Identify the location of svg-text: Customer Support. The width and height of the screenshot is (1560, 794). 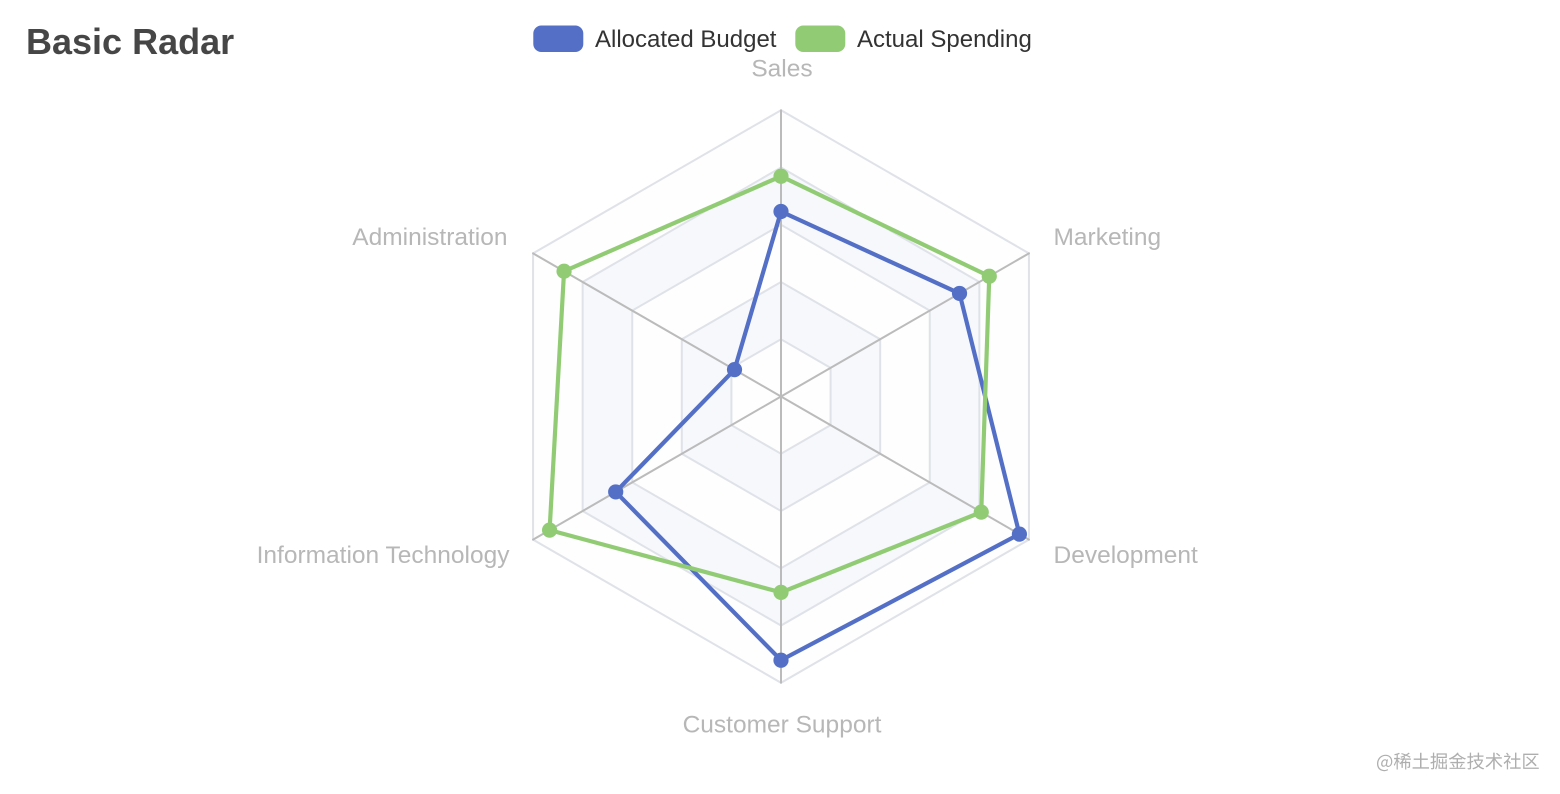
(782, 725).